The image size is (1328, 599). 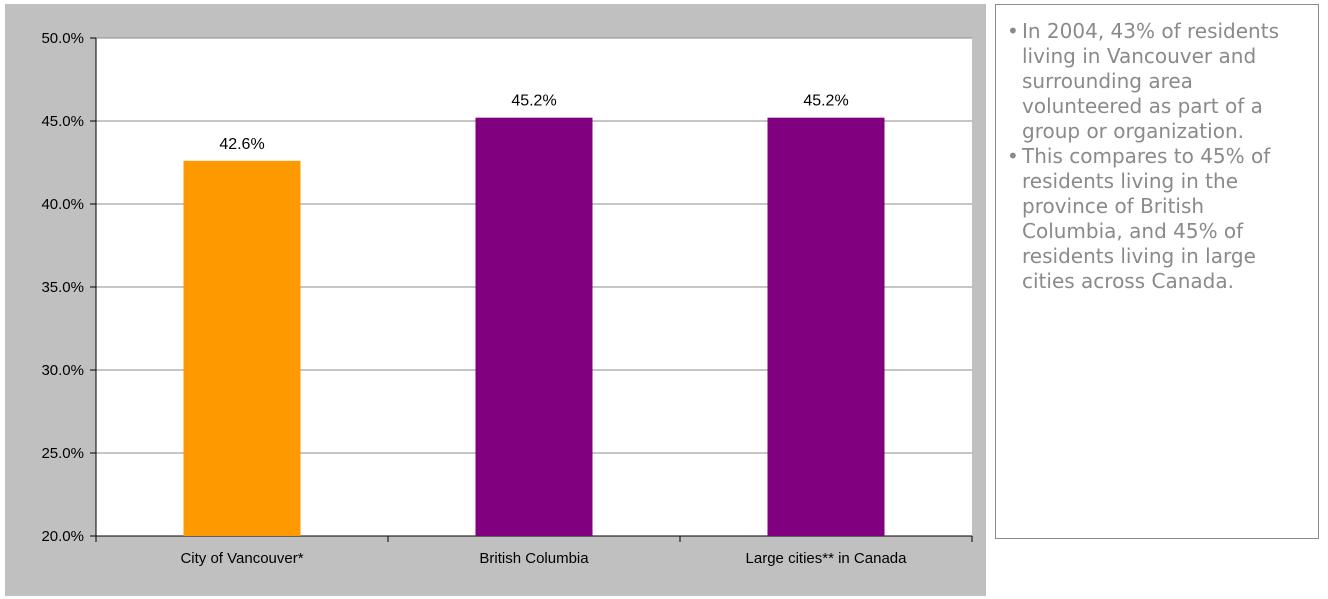 I want to click on y-tick-label: 30.0%, so click(x=62, y=370).